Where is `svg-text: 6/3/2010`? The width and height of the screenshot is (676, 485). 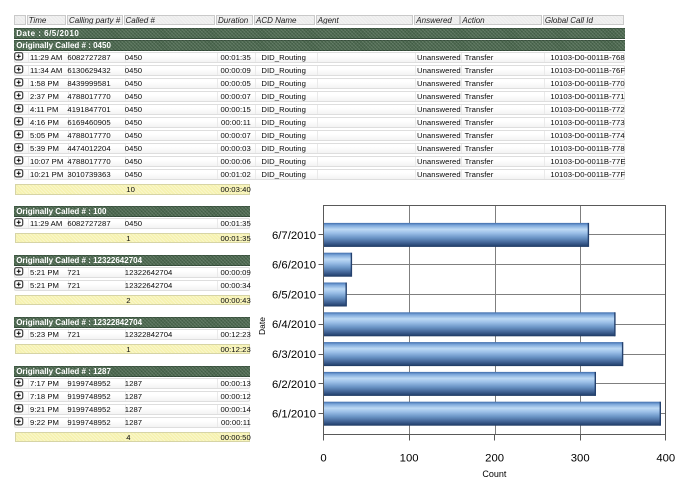
svg-text: 6/3/2010 is located at coordinates (294, 355).